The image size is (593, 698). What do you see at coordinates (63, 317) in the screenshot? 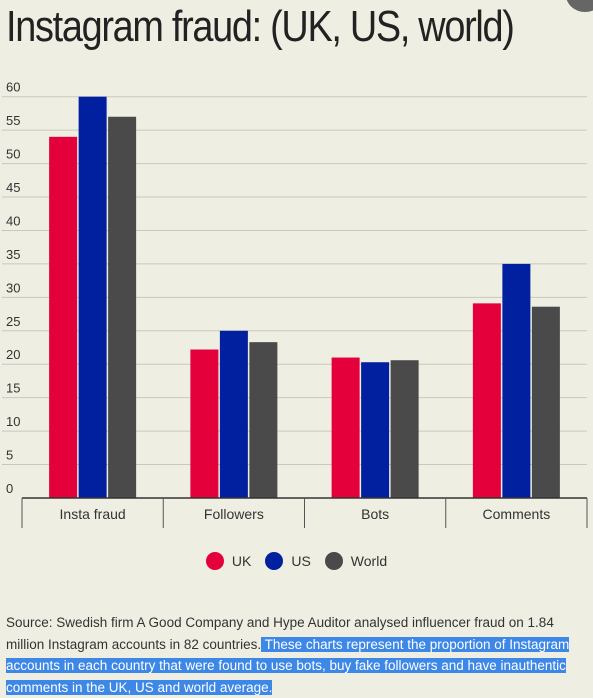
I see `bar-uk-insta-fraud` at bounding box center [63, 317].